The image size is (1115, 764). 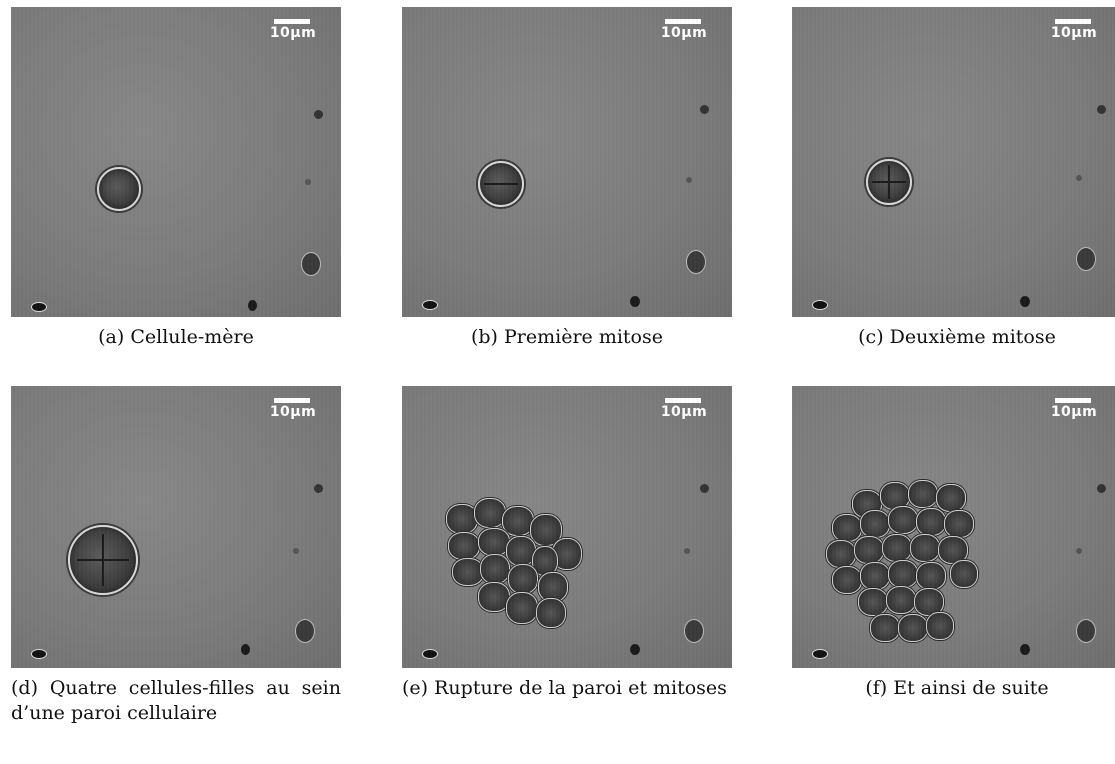 I want to click on panel-caption: (a) Cellule-mère, so click(x=176, y=337).